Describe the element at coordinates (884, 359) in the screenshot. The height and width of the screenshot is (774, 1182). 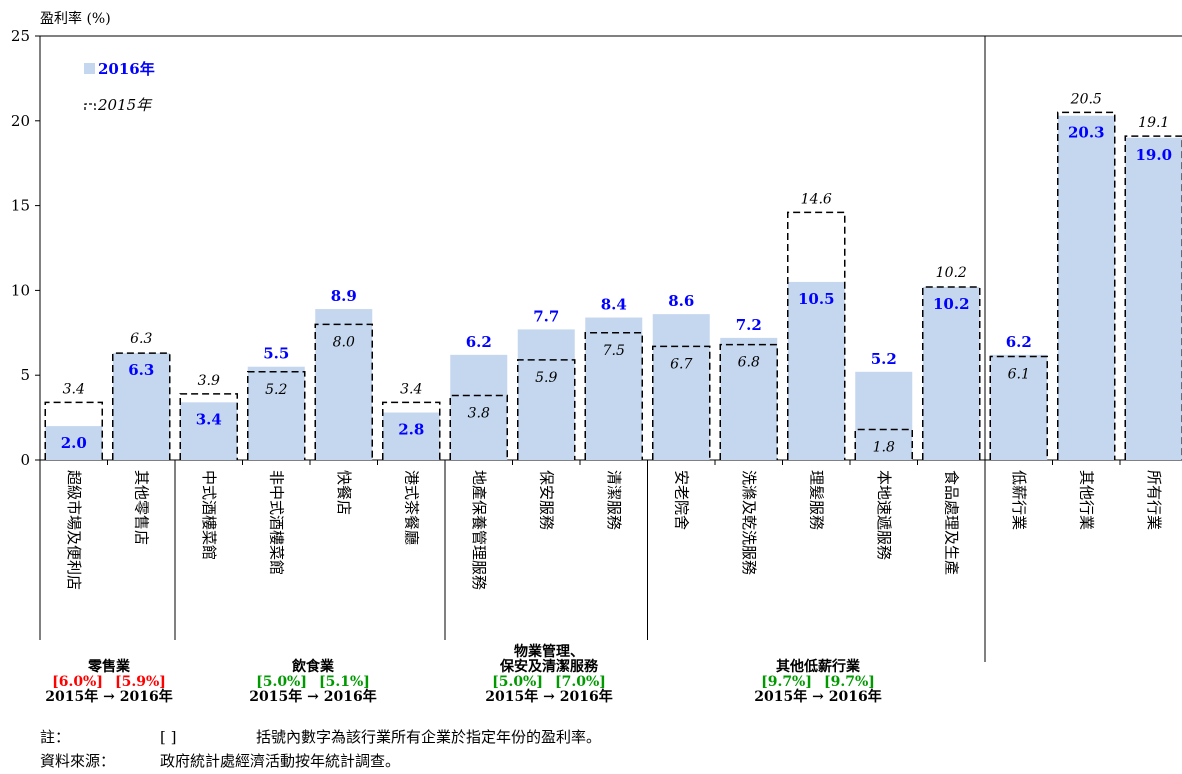
I see `data-label-2016: 5.2` at that location.